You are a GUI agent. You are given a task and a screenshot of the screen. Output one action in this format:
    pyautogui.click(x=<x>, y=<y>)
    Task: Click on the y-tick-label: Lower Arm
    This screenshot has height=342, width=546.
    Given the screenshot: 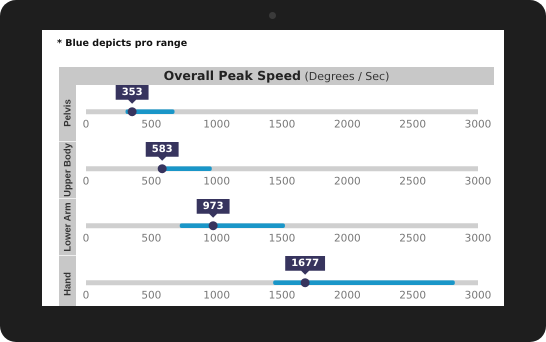 What is the action you would take?
    pyautogui.click(x=67, y=227)
    